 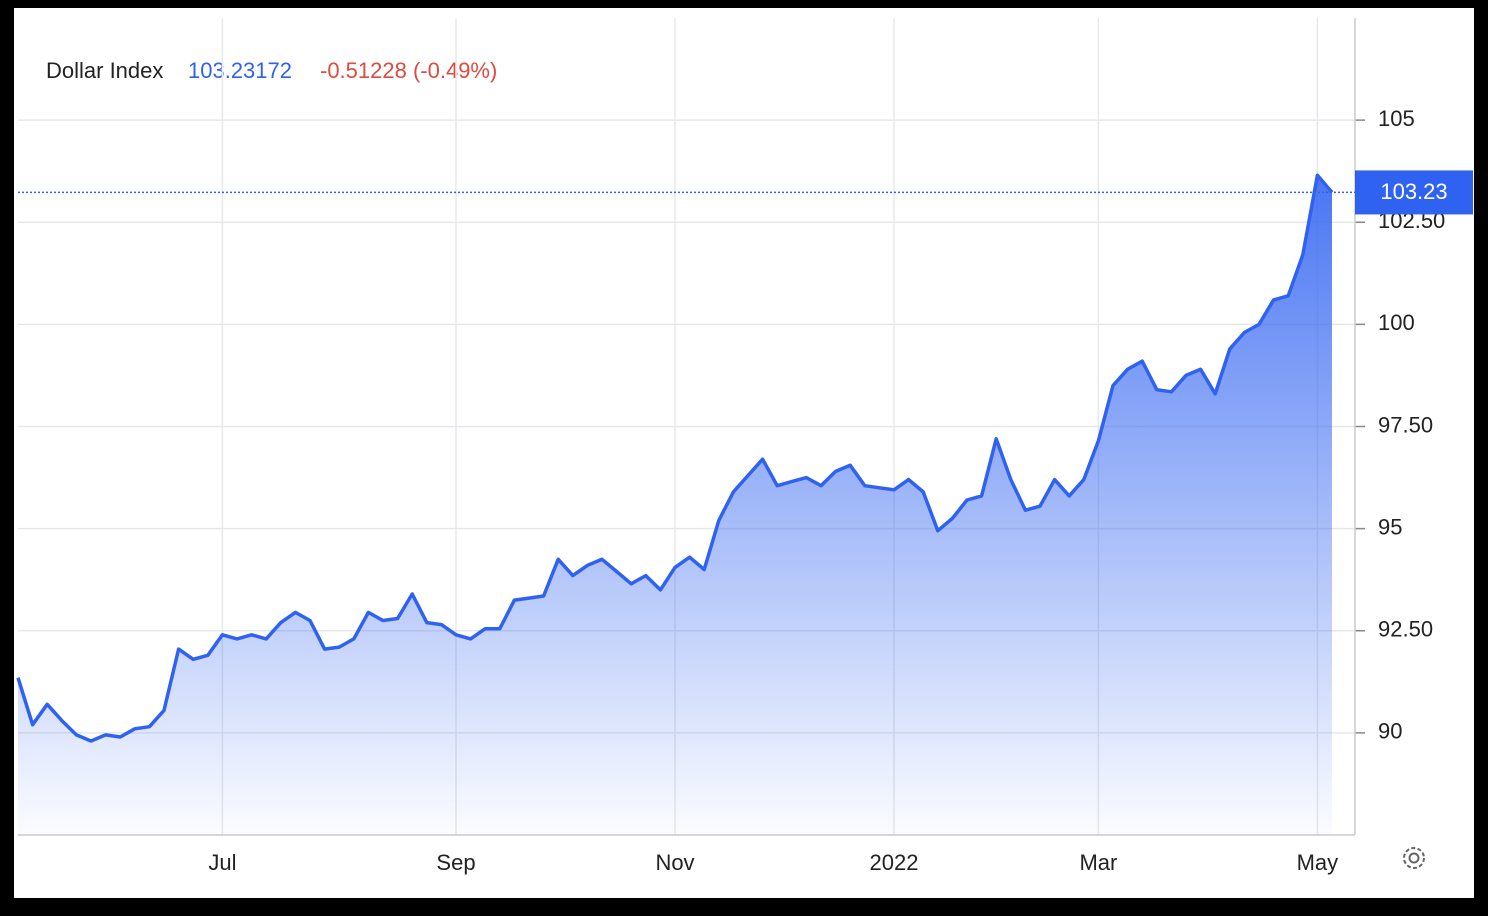 I want to click on x-tick-label: 2022, so click(x=894, y=862).